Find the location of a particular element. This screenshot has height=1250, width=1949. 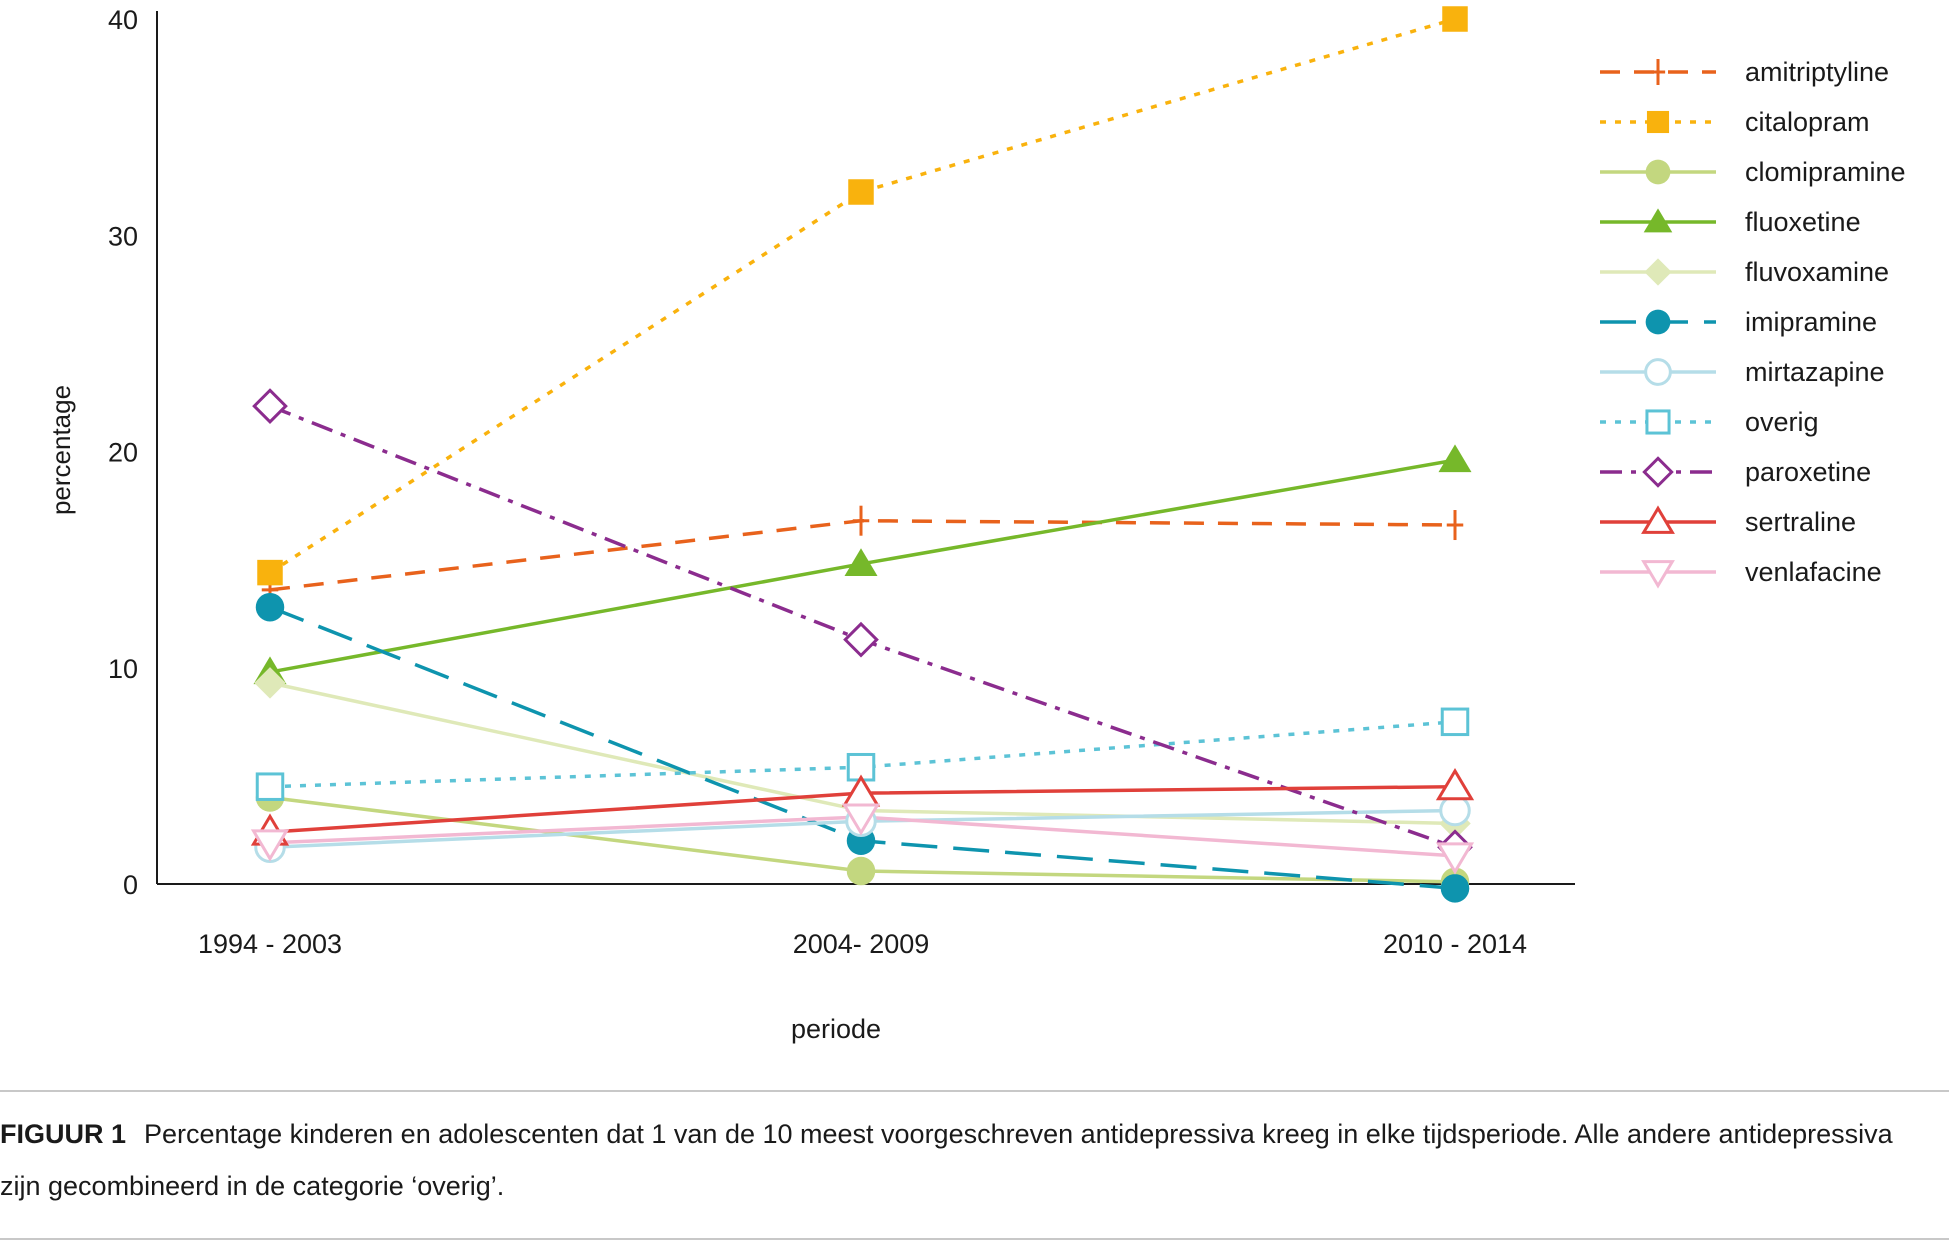

legend-label-mirtazapine: mirtazapine is located at coordinates (1815, 372).